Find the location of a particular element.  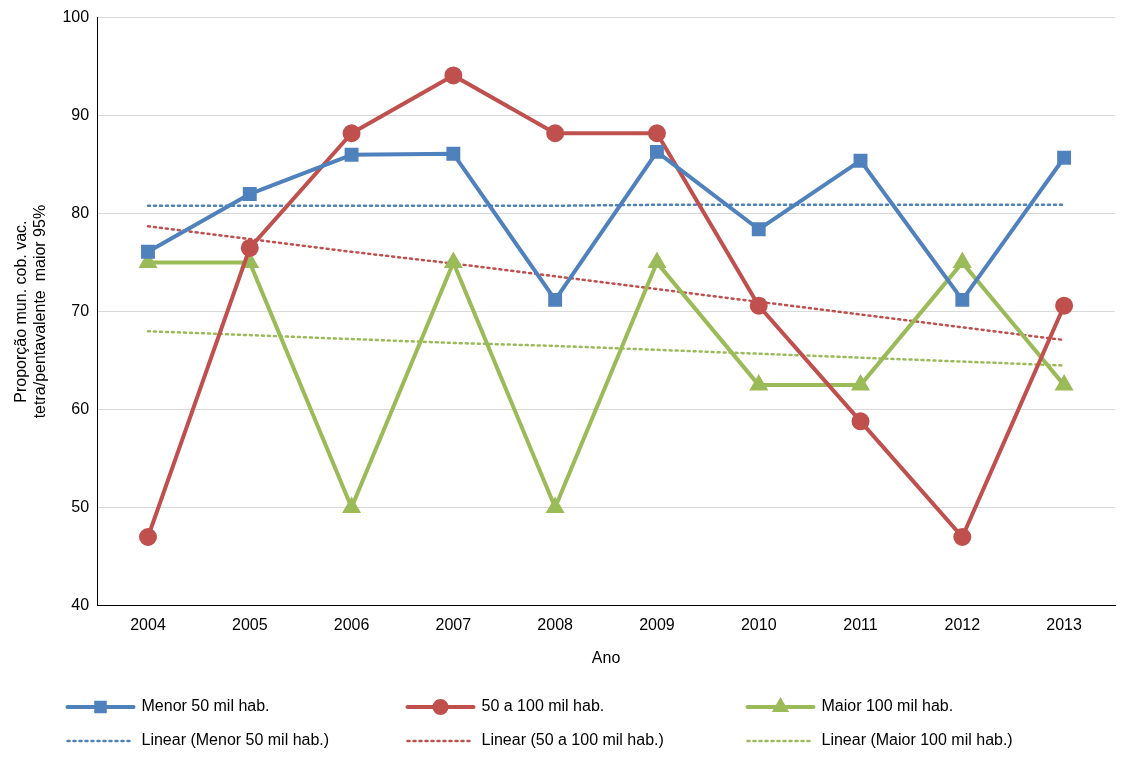

legend-label: Linear (Menor 50 mil hab.) is located at coordinates (235, 740).